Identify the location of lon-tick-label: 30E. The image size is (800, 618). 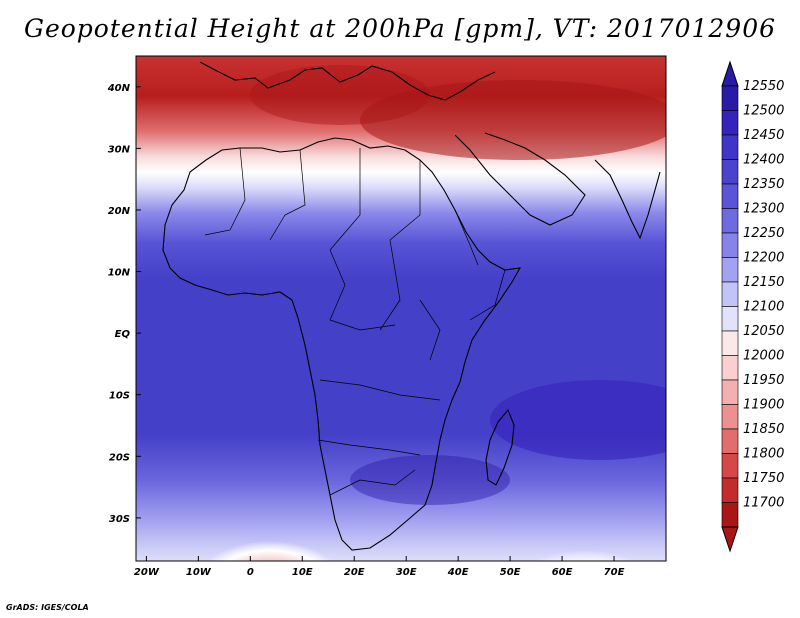
(406, 572).